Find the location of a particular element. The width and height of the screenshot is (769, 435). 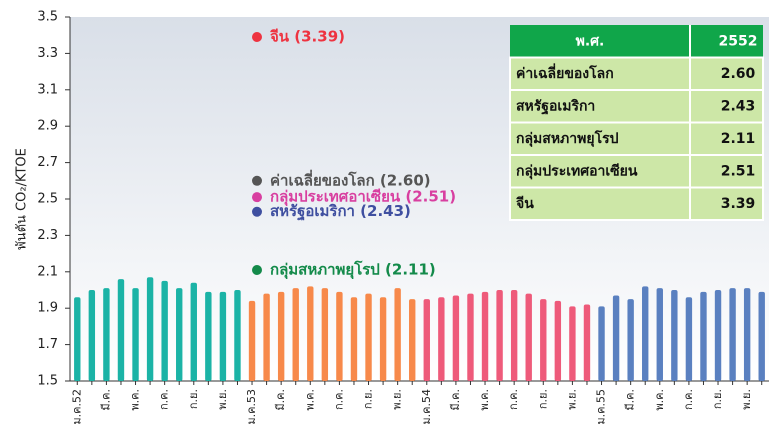

y-tick-label: 1.7 is located at coordinates (47, 344).